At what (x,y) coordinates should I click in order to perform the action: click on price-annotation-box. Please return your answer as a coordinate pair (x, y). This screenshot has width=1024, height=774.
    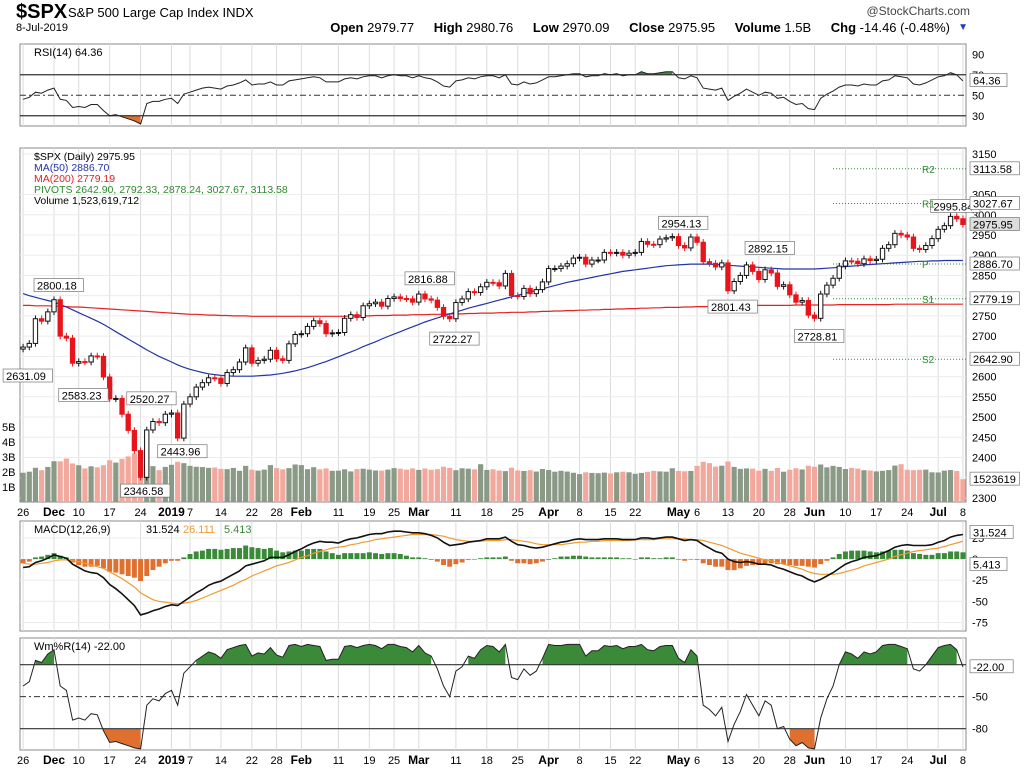
    Looking at the image, I should click on (83, 395).